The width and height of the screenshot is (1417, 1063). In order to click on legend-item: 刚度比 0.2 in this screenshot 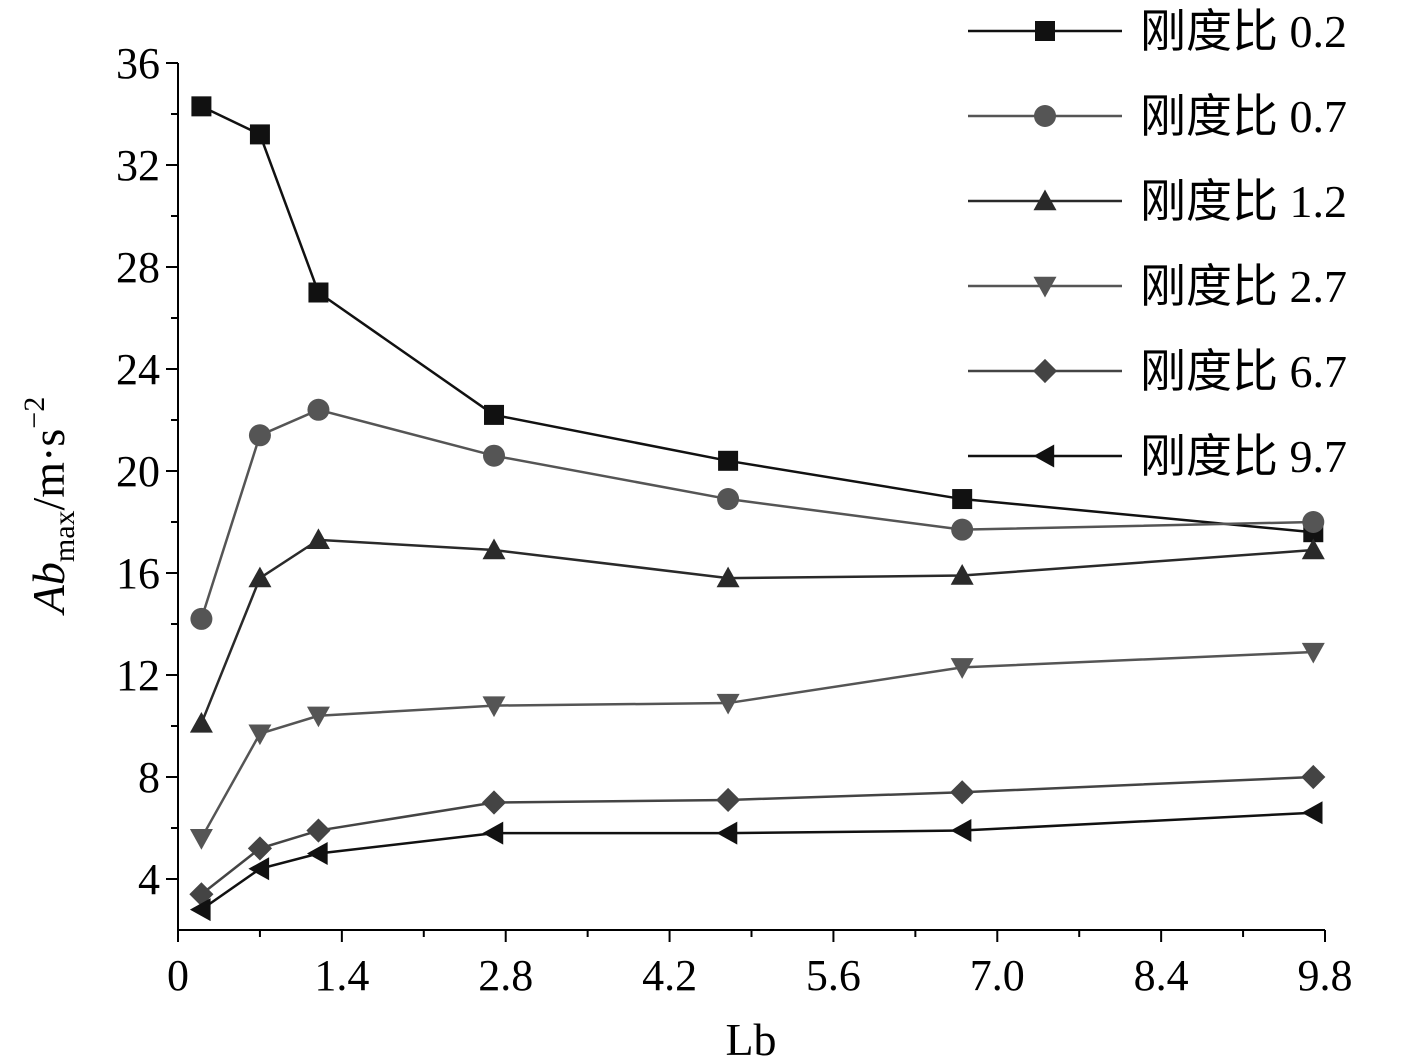, I will do `click(1157, 31)`.